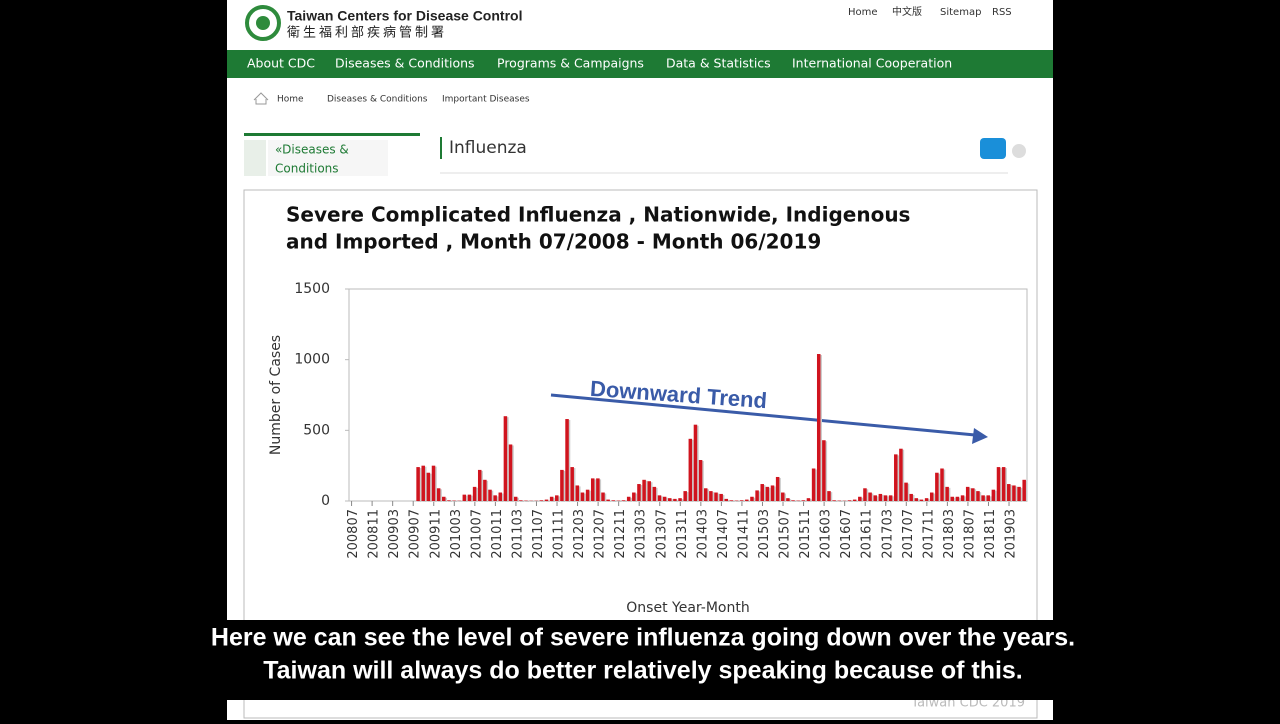 This screenshot has width=1280, height=724. I want to click on x-tick-label: 201603, so click(826, 534).